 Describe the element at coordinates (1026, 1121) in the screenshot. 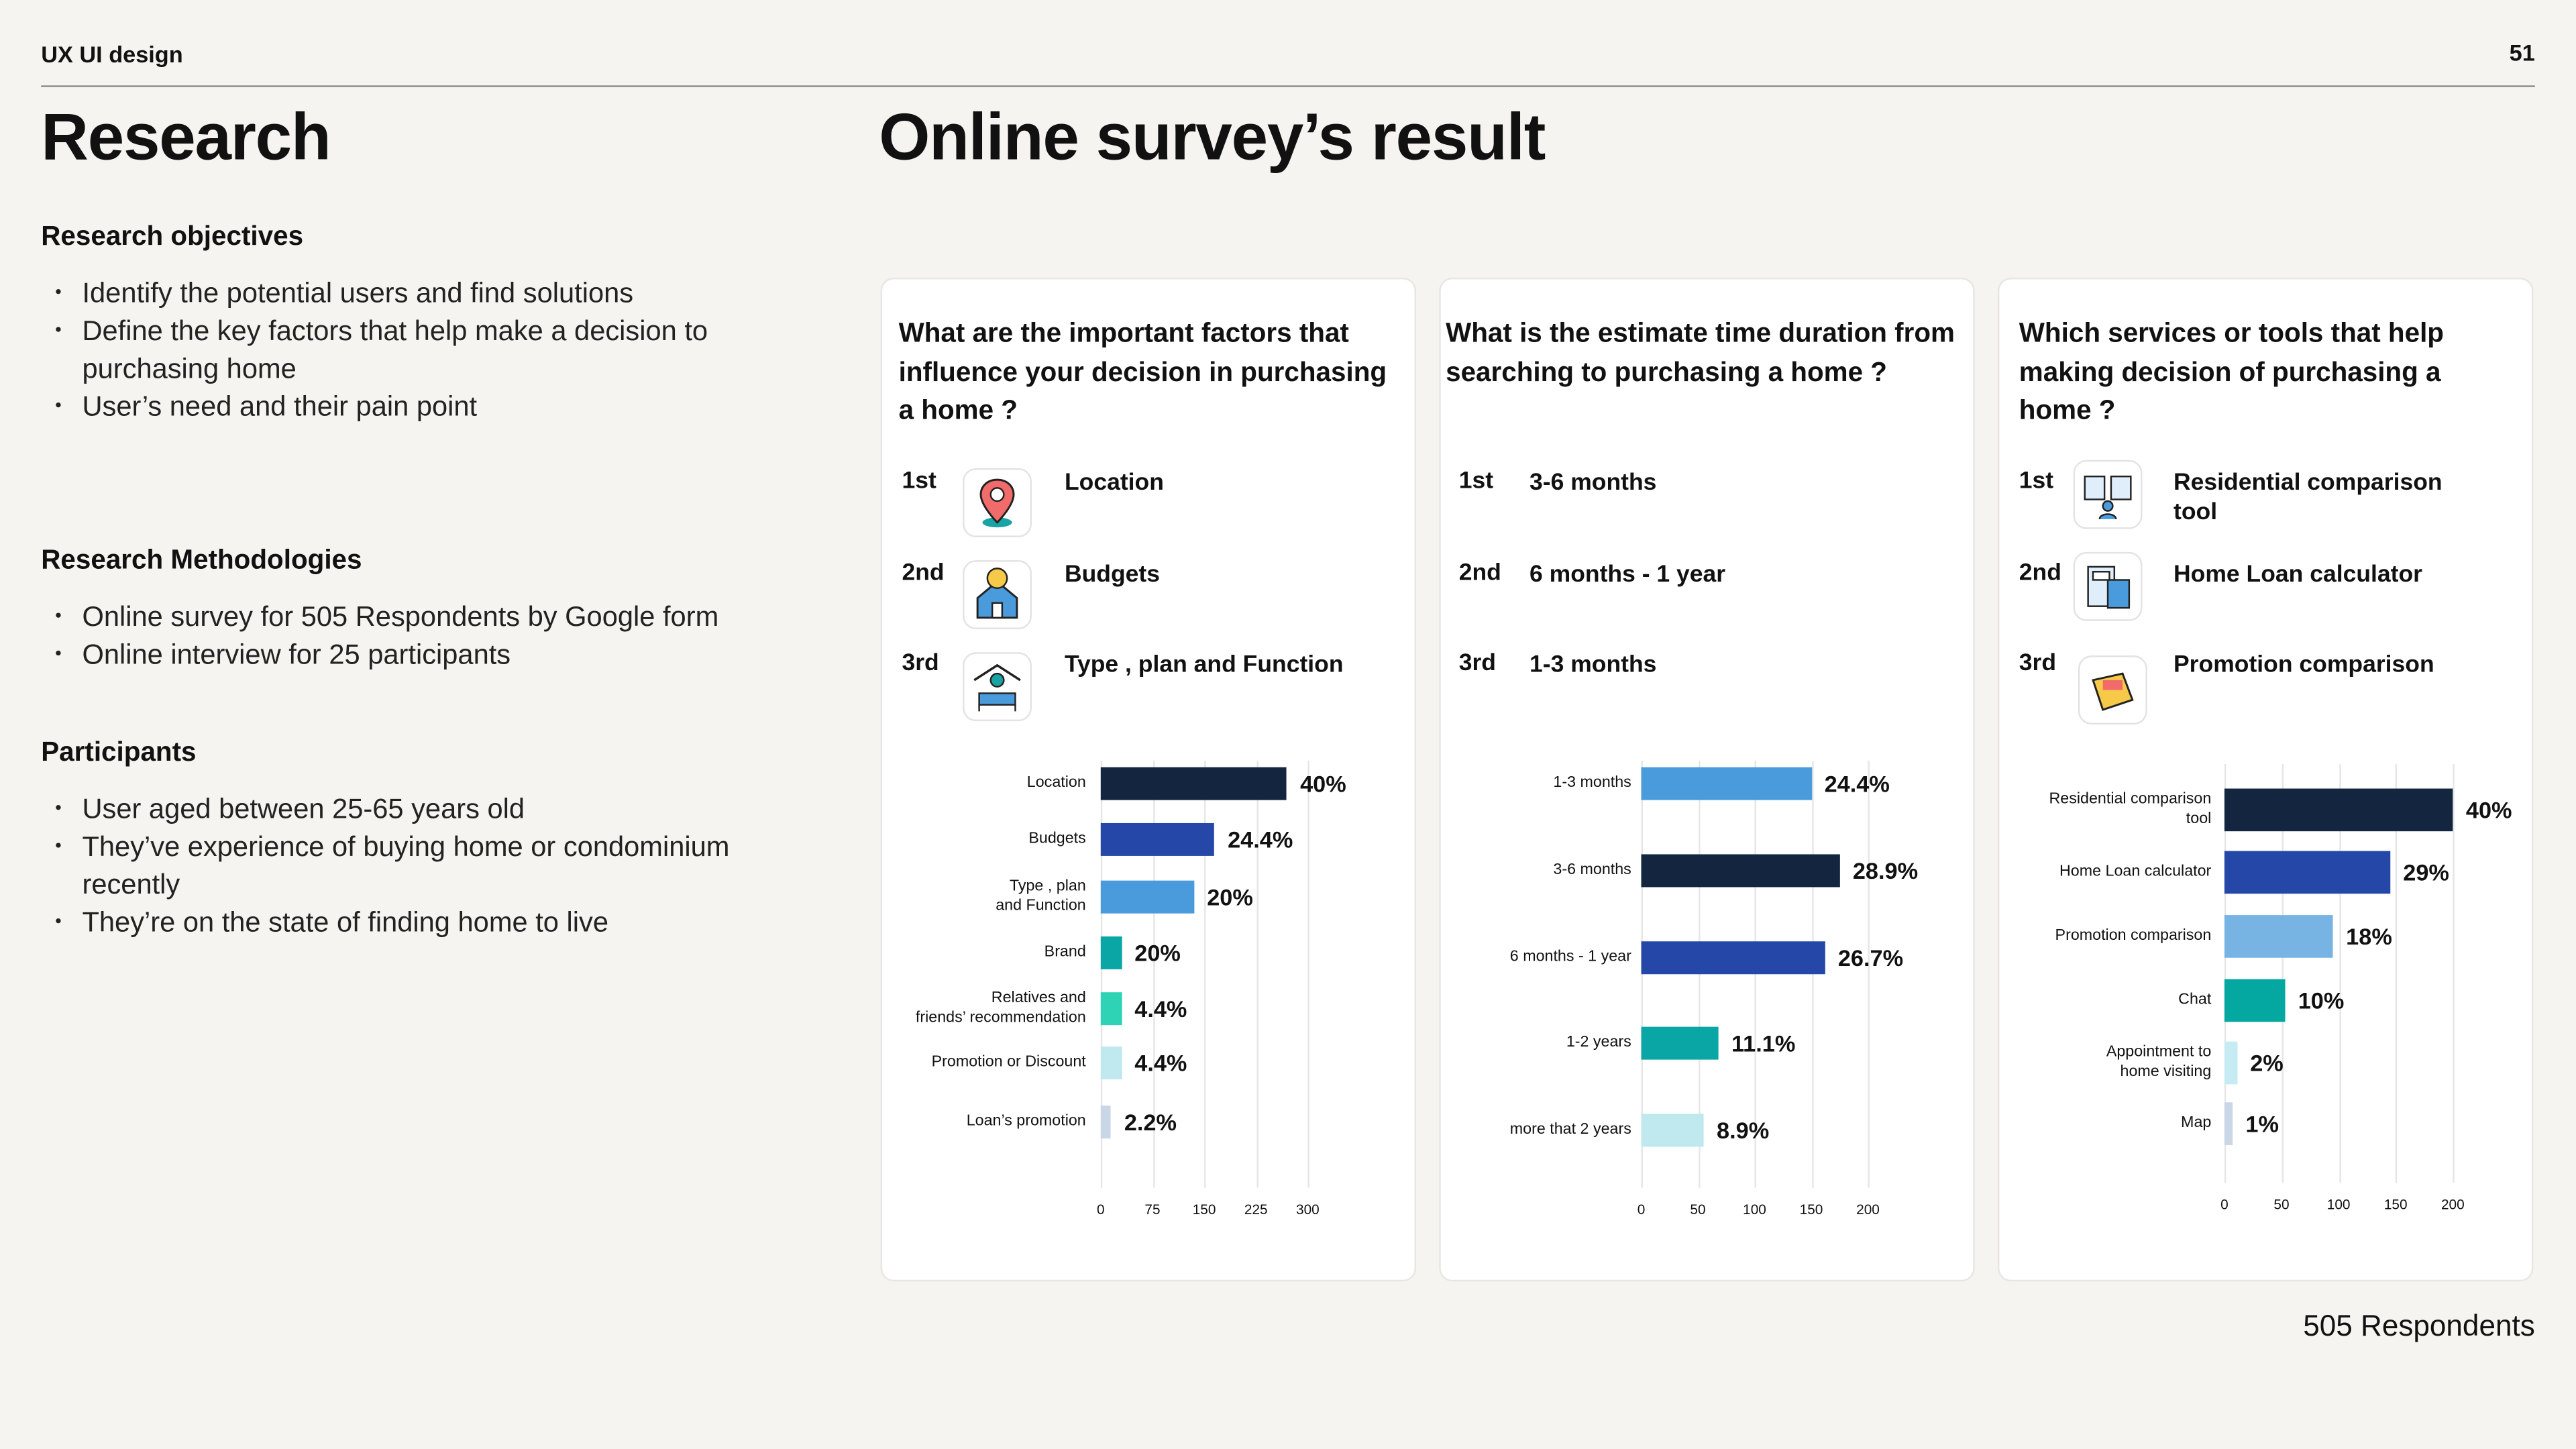

I see `category-label: Loan’s promotion` at that location.